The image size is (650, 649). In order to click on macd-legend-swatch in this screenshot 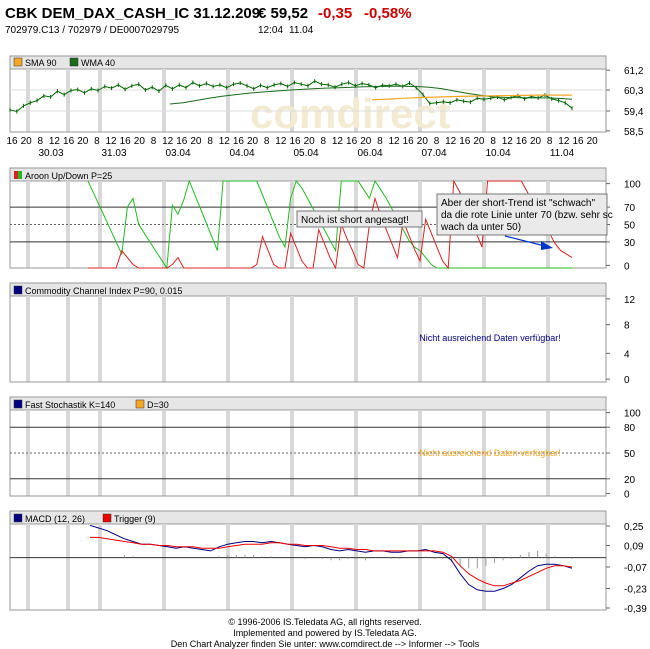, I will do `click(18, 518)`.